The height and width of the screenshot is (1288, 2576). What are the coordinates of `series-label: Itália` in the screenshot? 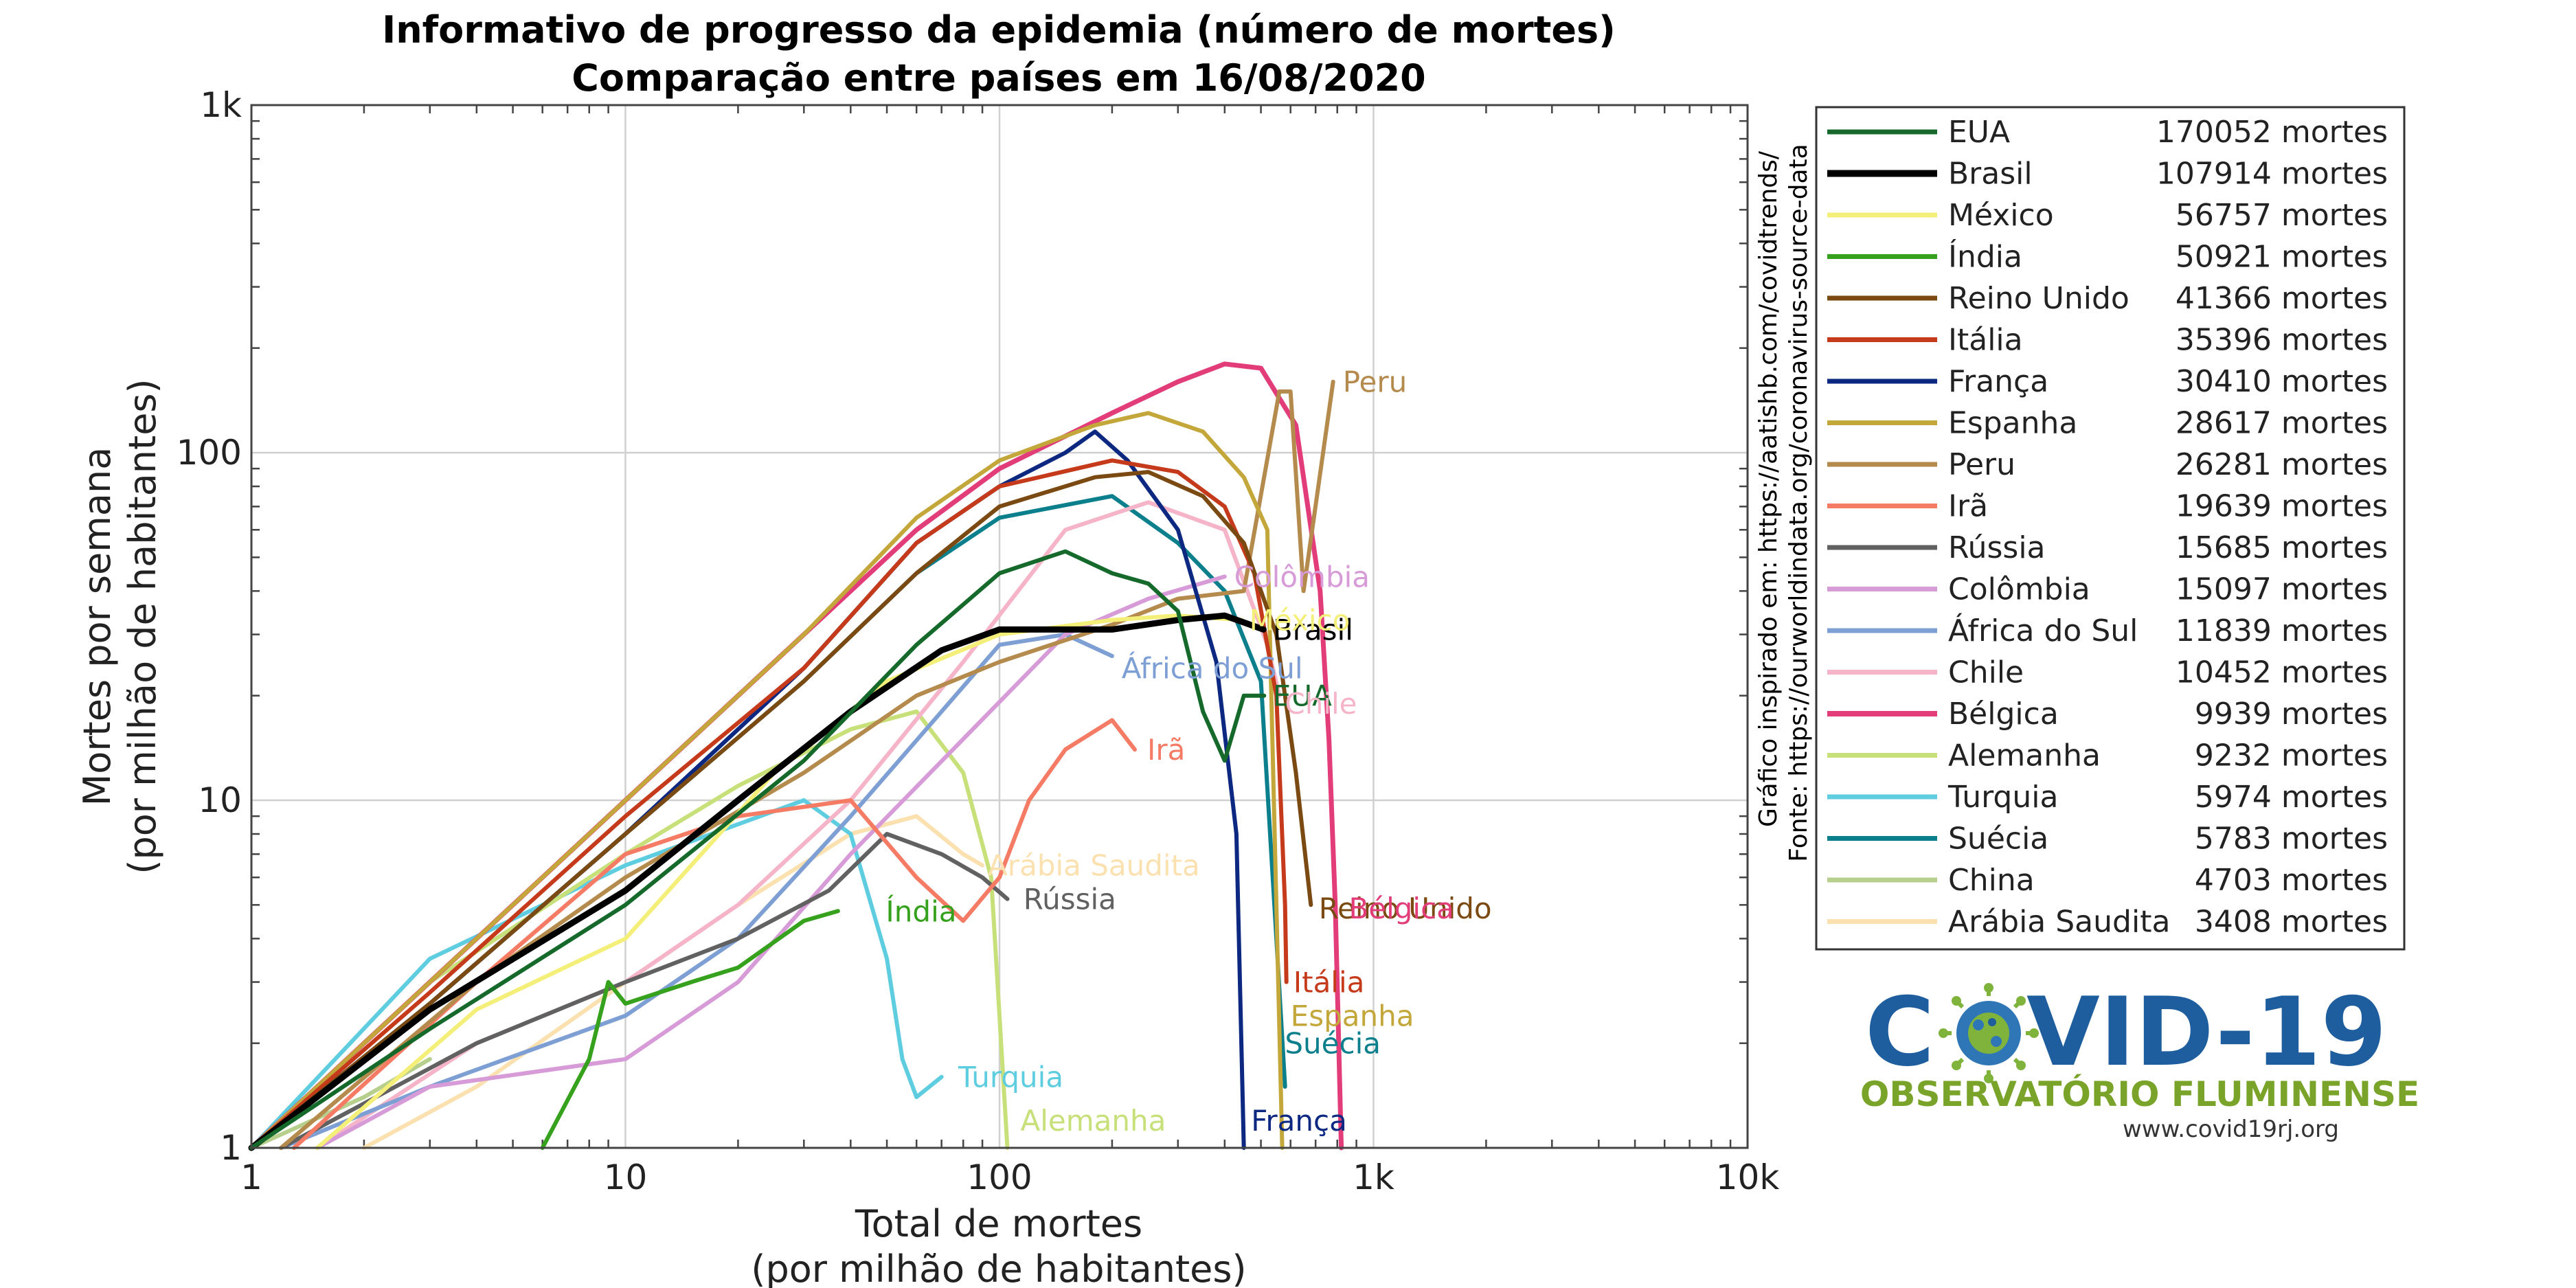 It's located at (1329, 982).